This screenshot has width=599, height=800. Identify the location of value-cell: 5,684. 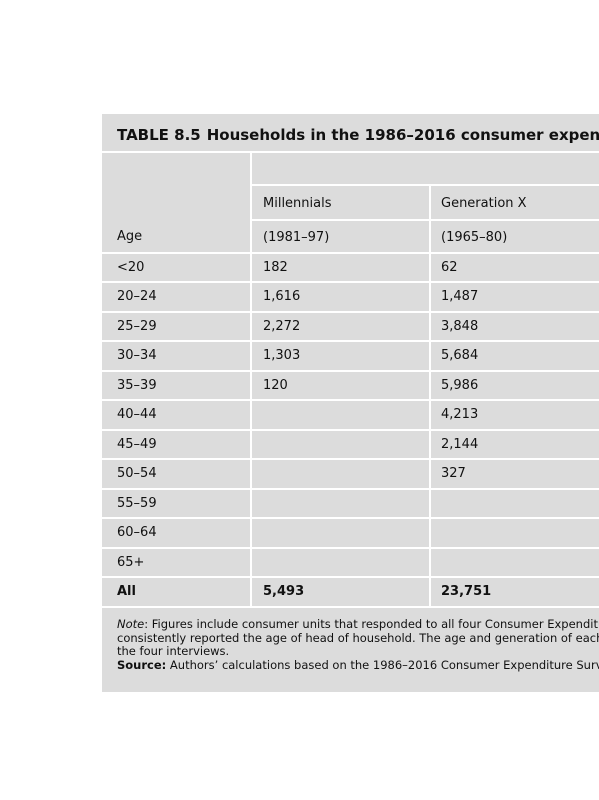
(460, 356).